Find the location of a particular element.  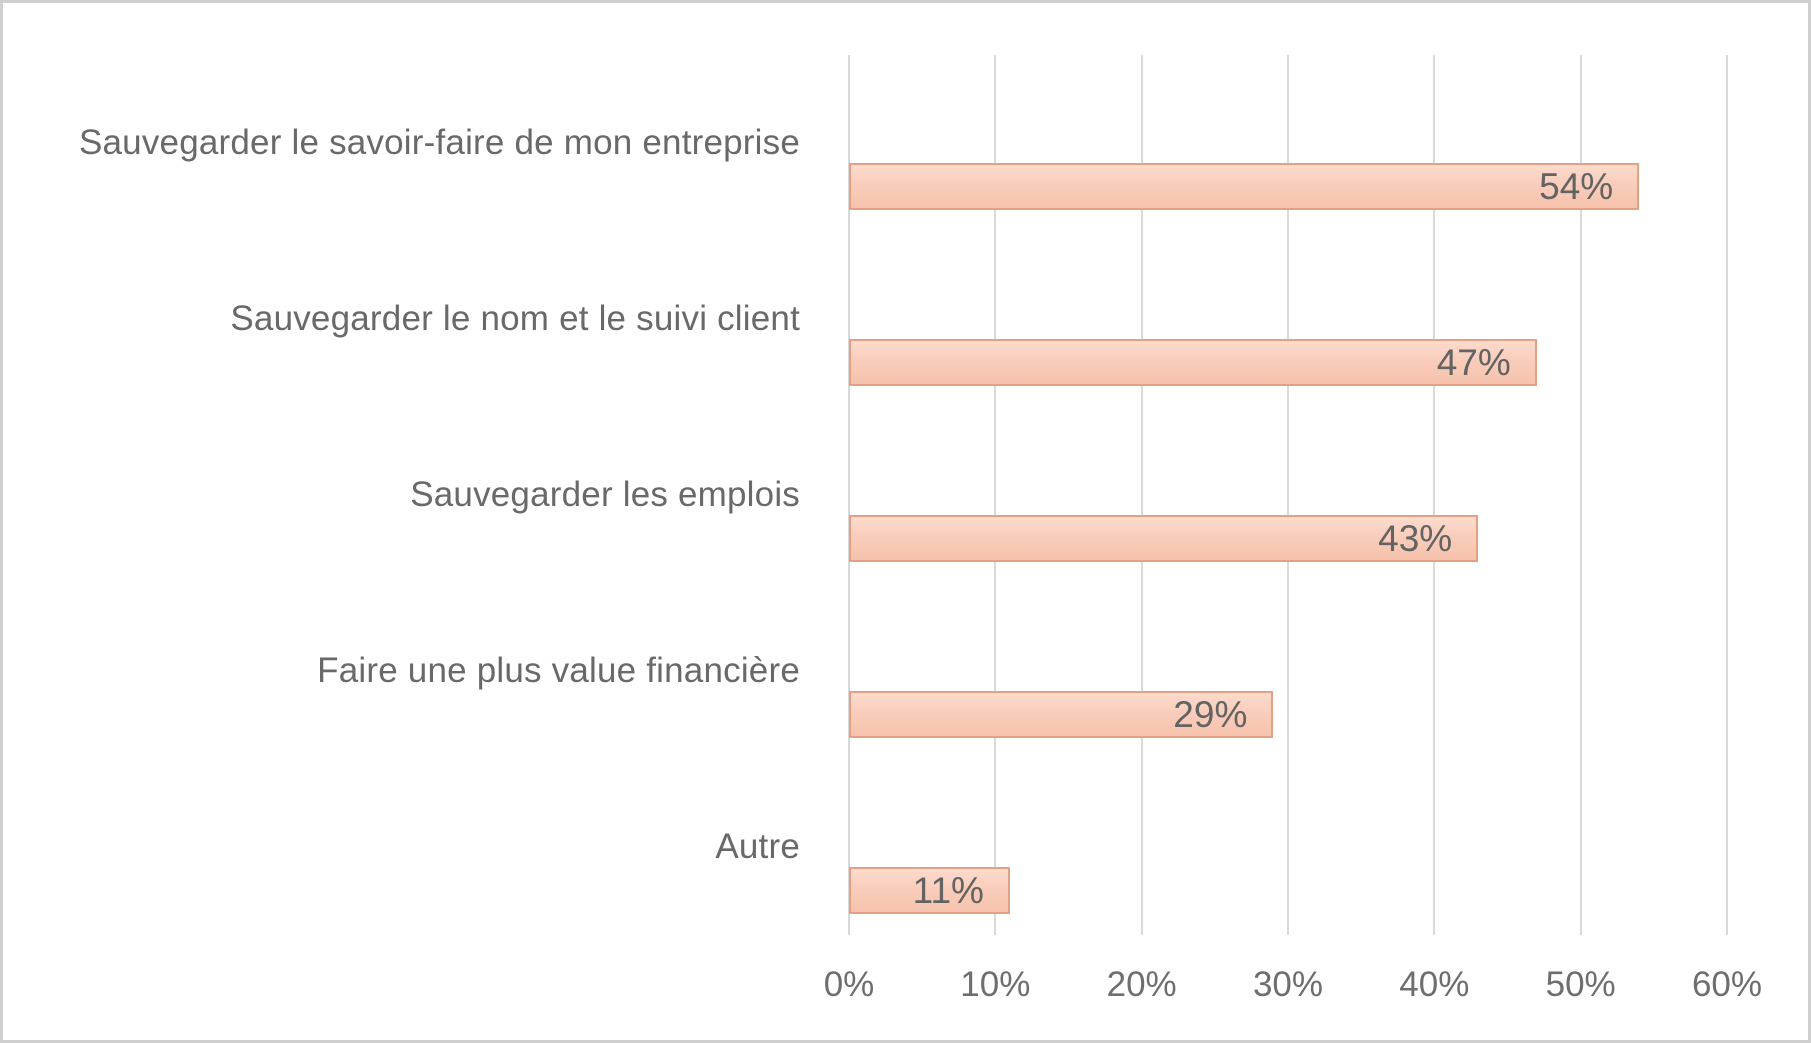

category-label-5: Autre is located at coordinates (757, 846).